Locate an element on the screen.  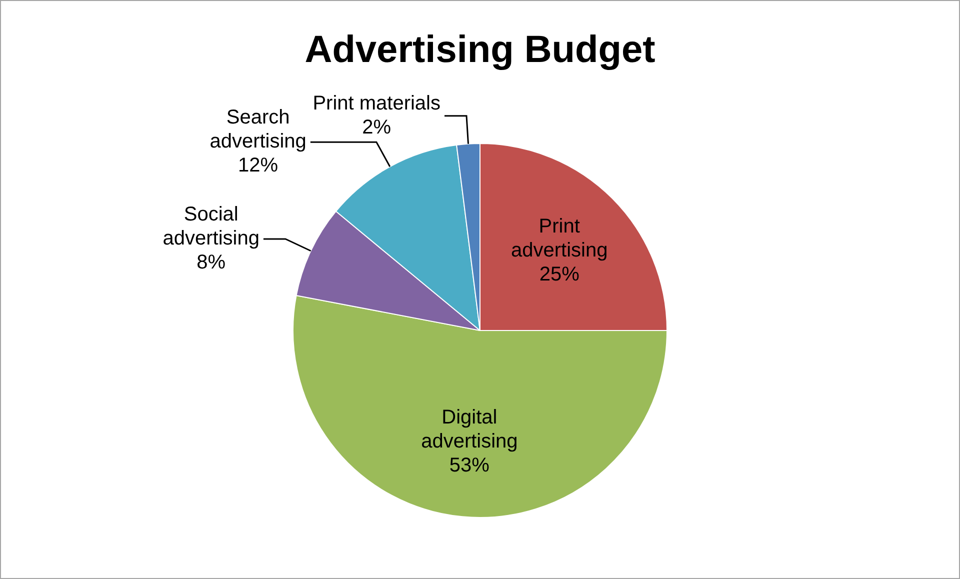
data-label: 53% is located at coordinates (469, 465).